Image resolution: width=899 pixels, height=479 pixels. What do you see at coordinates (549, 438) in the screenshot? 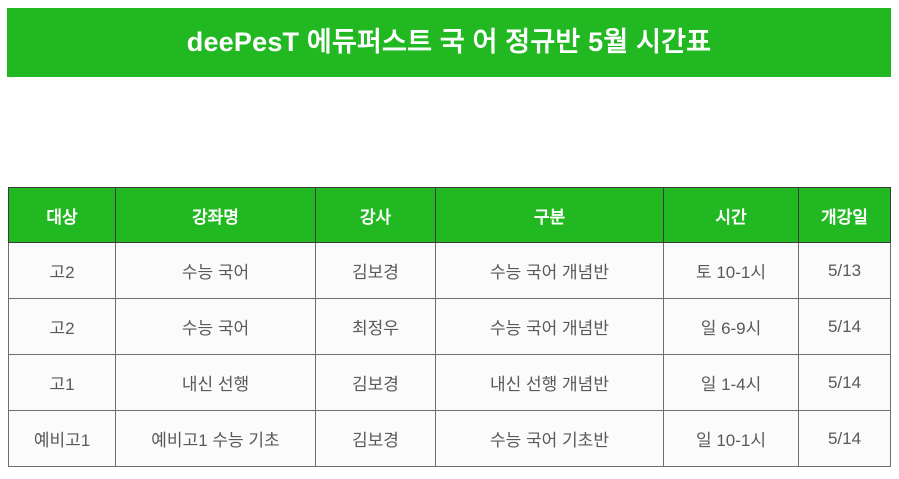
I see `cell-type: 수능 국어 기초반` at bounding box center [549, 438].